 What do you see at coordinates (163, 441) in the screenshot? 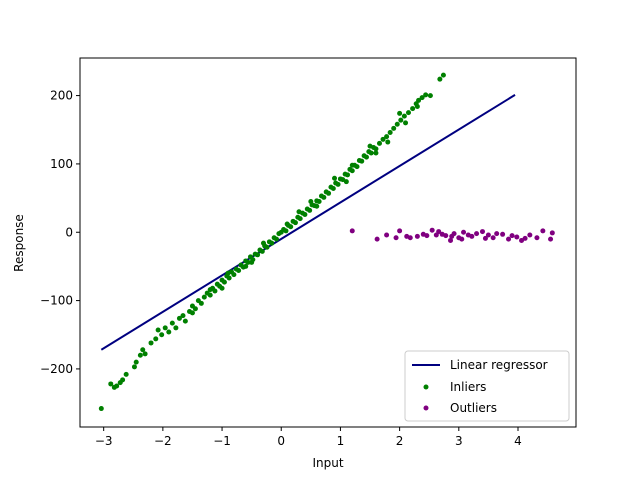
I see `x-tick-label: −2` at bounding box center [163, 441].